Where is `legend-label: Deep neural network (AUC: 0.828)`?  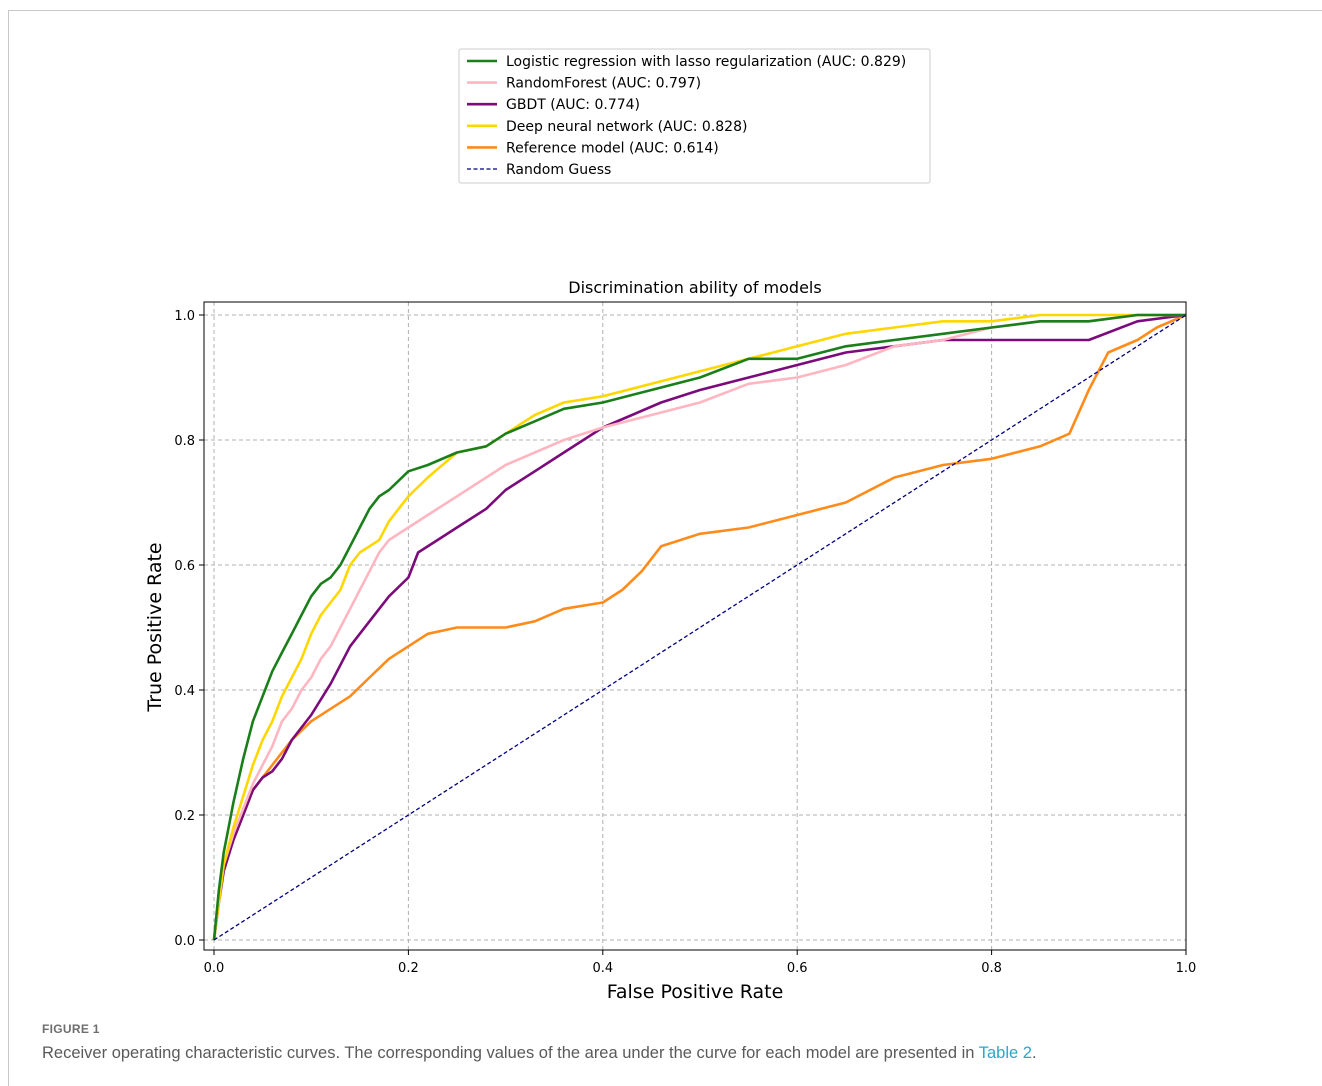 legend-label: Deep neural network (AUC: 0.828) is located at coordinates (626, 127).